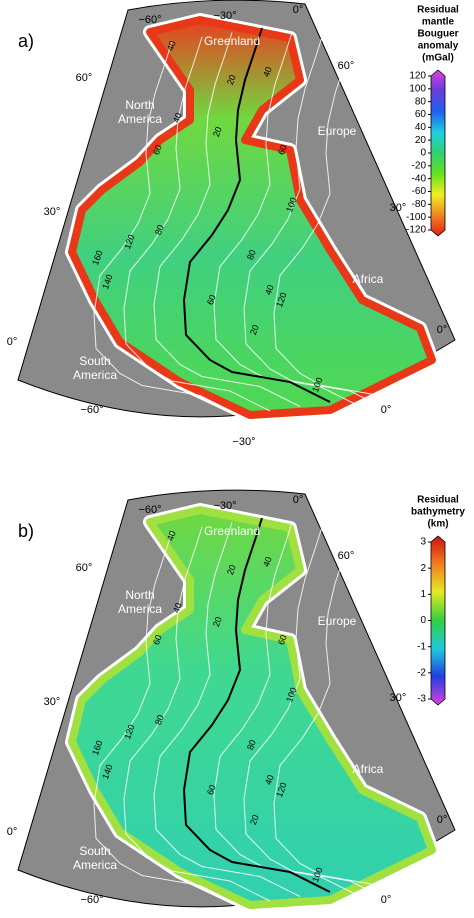 Image resolution: width=474 pixels, height=918 pixels. What do you see at coordinates (421, 127) in the screenshot?
I see `colorbar-tick-label: 40` at bounding box center [421, 127].